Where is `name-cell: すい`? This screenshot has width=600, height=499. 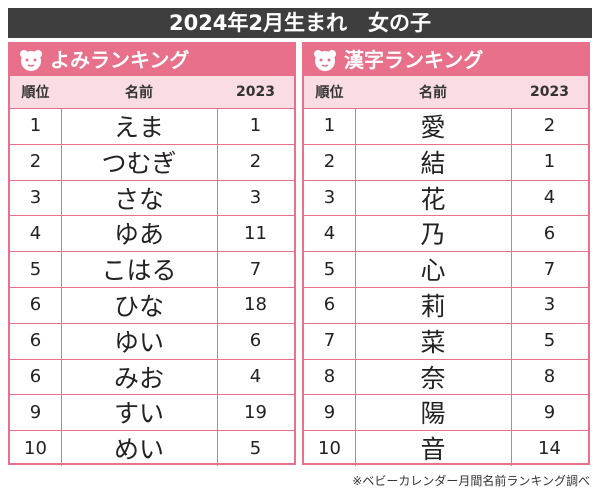
name-cell: すい is located at coordinates (138, 414).